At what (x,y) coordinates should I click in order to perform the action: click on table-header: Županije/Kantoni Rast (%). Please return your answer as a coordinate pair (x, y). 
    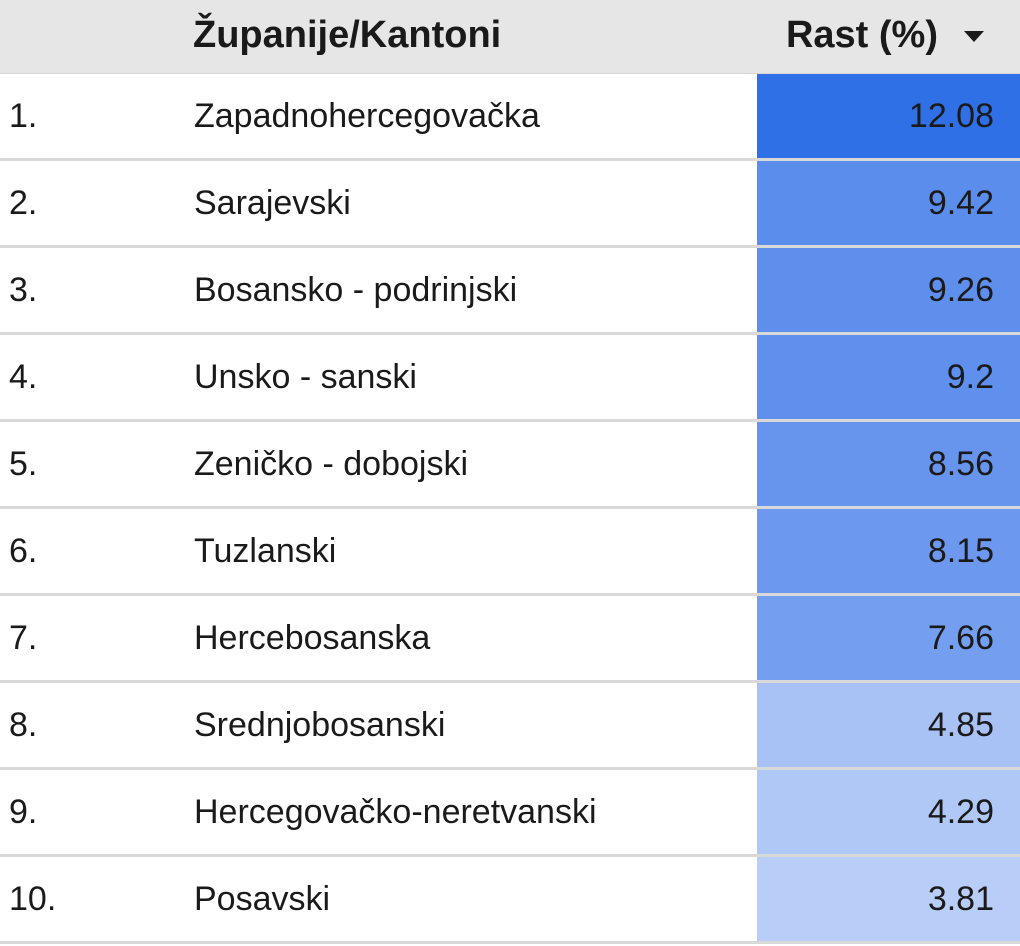
    Looking at the image, I should click on (510, 37).